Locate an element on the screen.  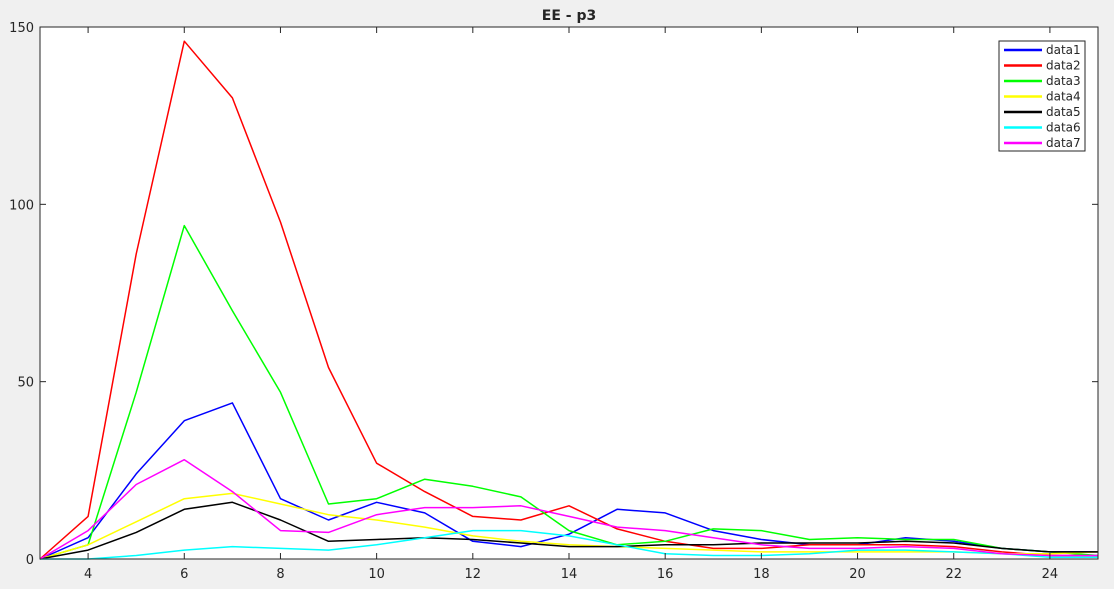
y-tick-label: 150 is located at coordinates (21, 28).